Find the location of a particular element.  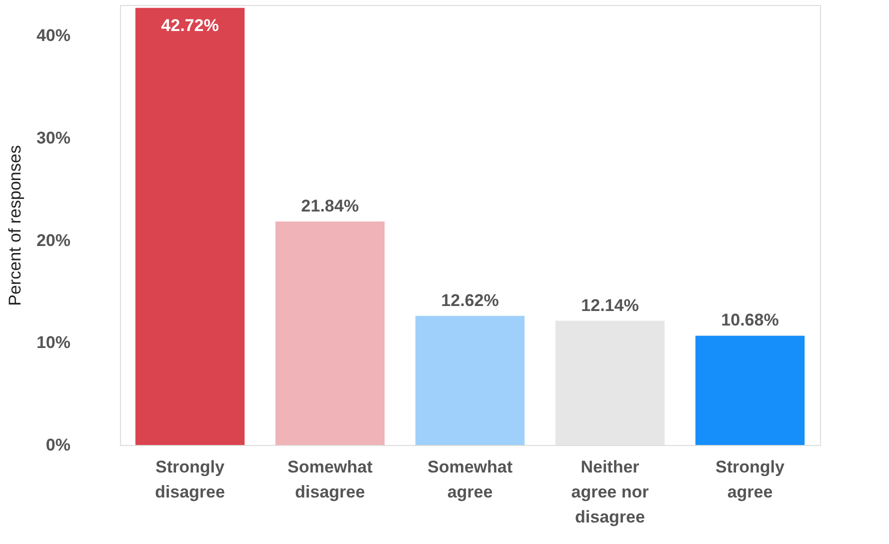

data-label: 12.62% is located at coordinates (470, 300).